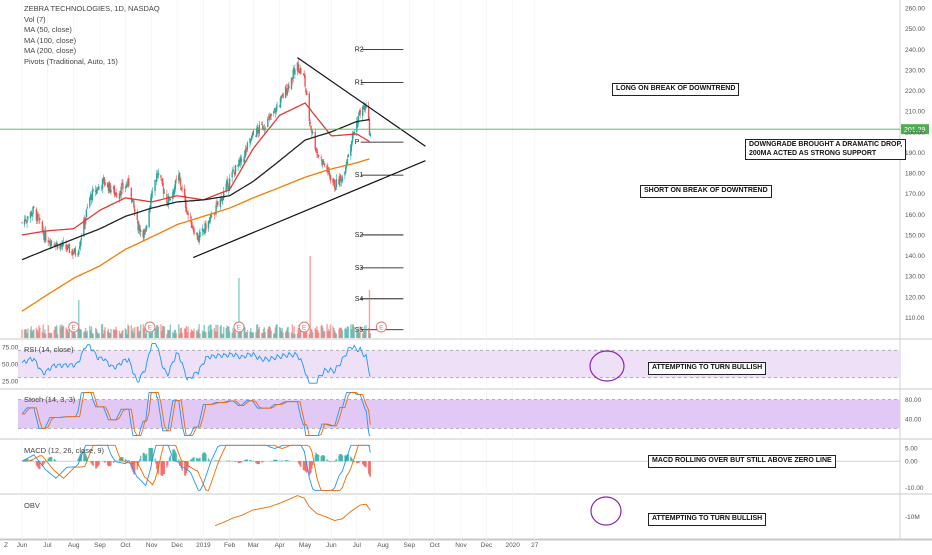  What do you see at coordinates (92, 30) in the screenshot?
I see `legend-ma50: MA (50, close)` at bounding box center [92, 30].